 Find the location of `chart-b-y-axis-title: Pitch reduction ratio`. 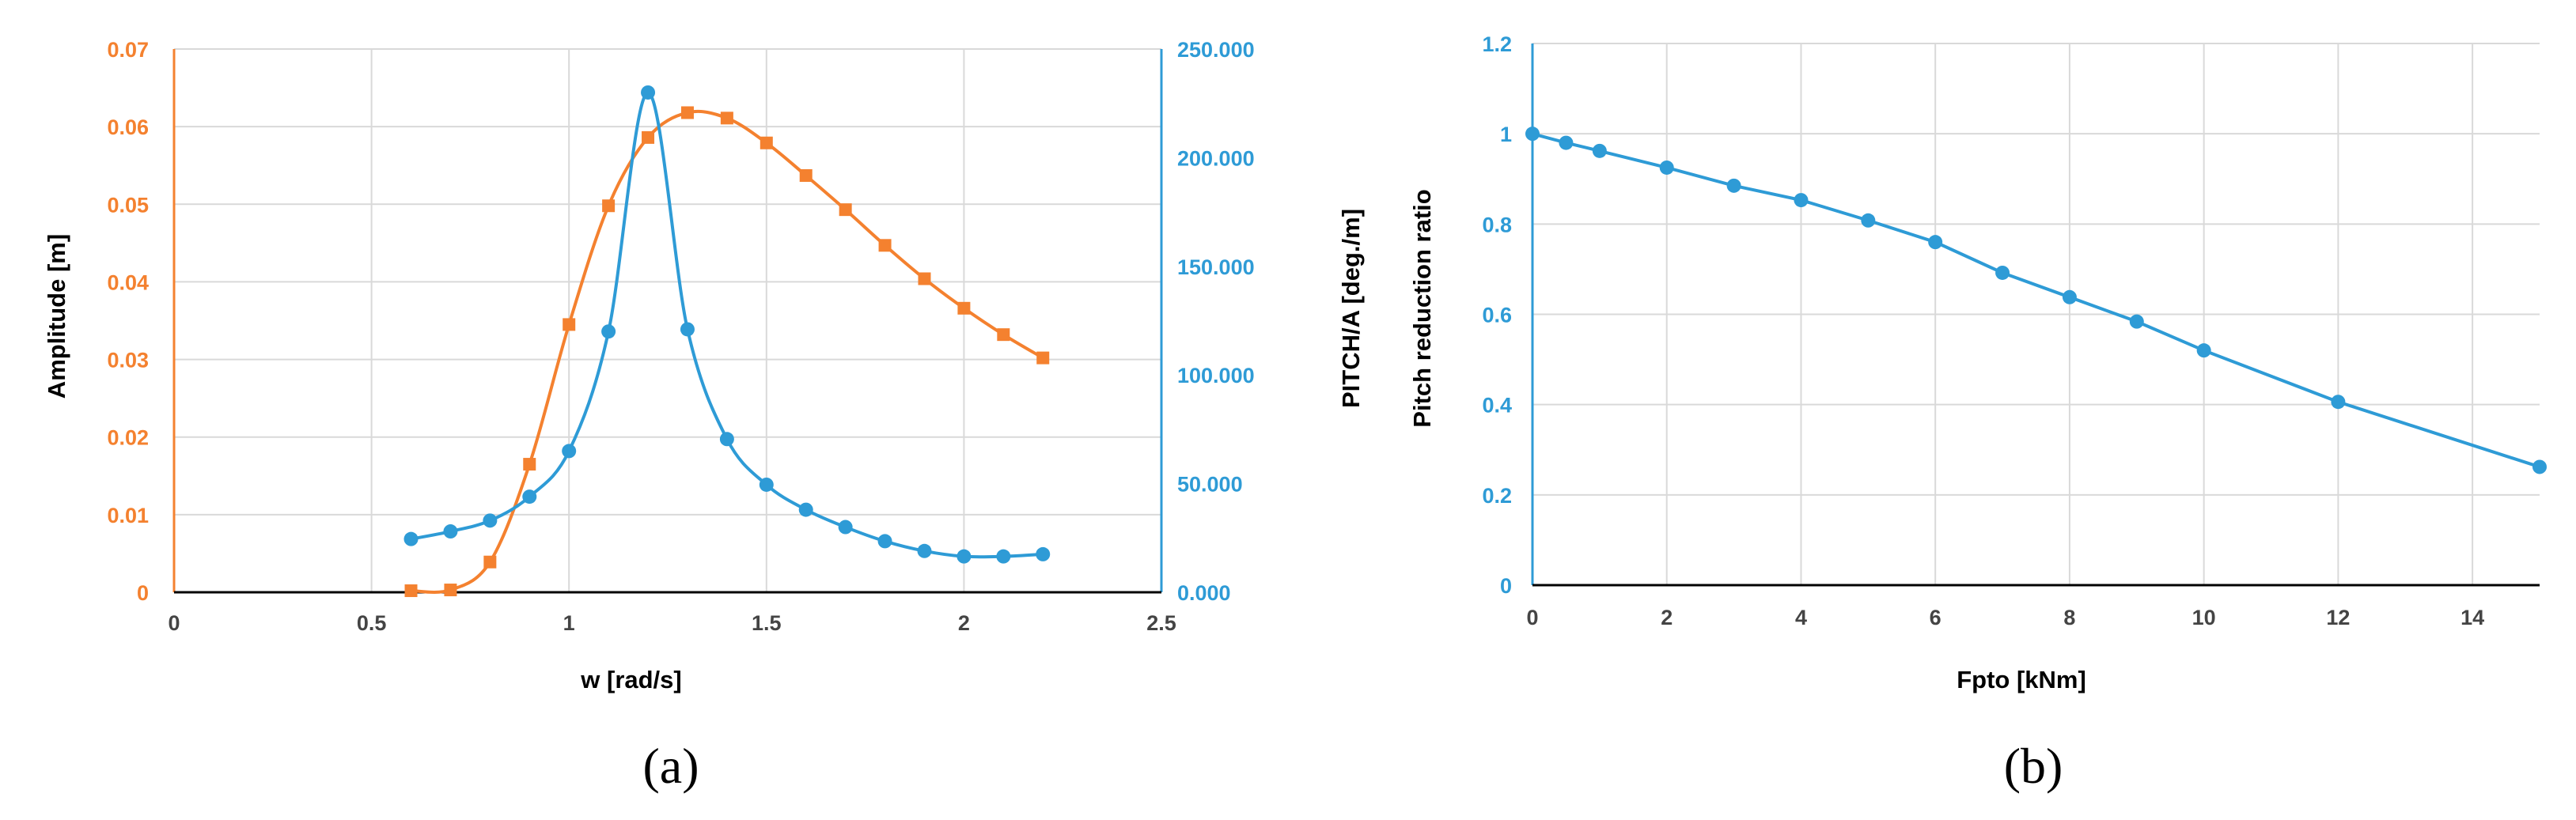

chart-b-y-axis-title: Pitch reduction ratio is located at coordinates (1422, 308).